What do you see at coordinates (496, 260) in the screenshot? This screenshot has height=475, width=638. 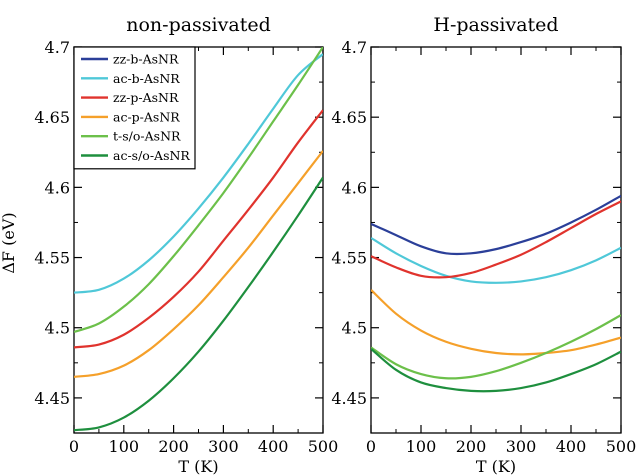 I see `series-line-ac-b-asnr` at bounding box center [496, 260].